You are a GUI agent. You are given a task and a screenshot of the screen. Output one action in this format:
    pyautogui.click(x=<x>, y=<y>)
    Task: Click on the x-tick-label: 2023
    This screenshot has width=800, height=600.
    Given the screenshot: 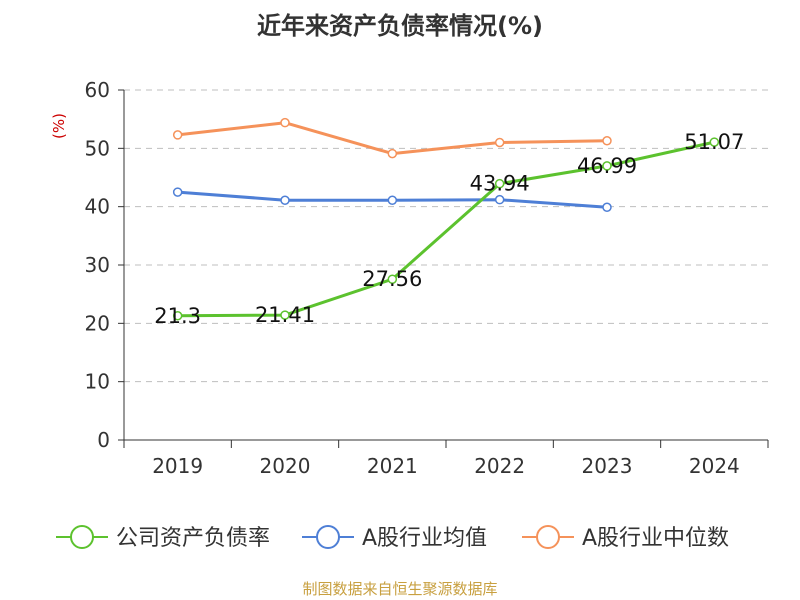 What is the action you would take?
    pyautogui.click(x=607, y=466)
    